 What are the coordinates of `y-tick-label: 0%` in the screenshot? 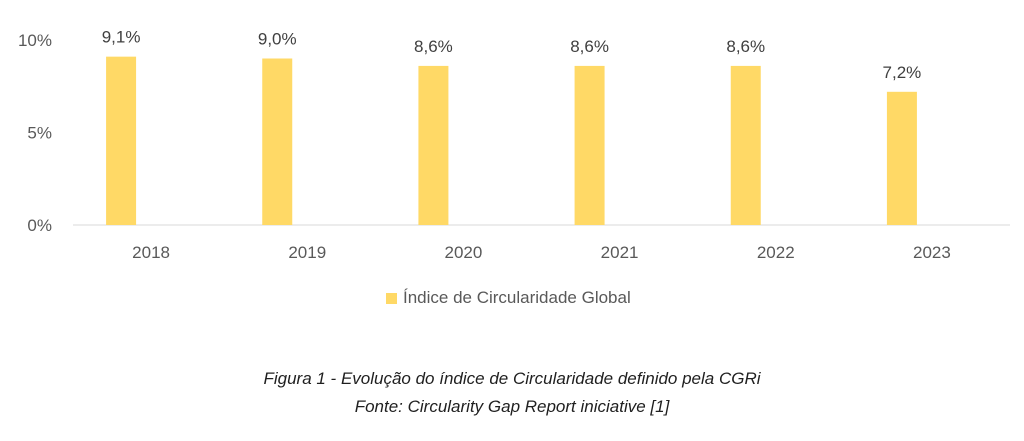 It's located at (39, 225).